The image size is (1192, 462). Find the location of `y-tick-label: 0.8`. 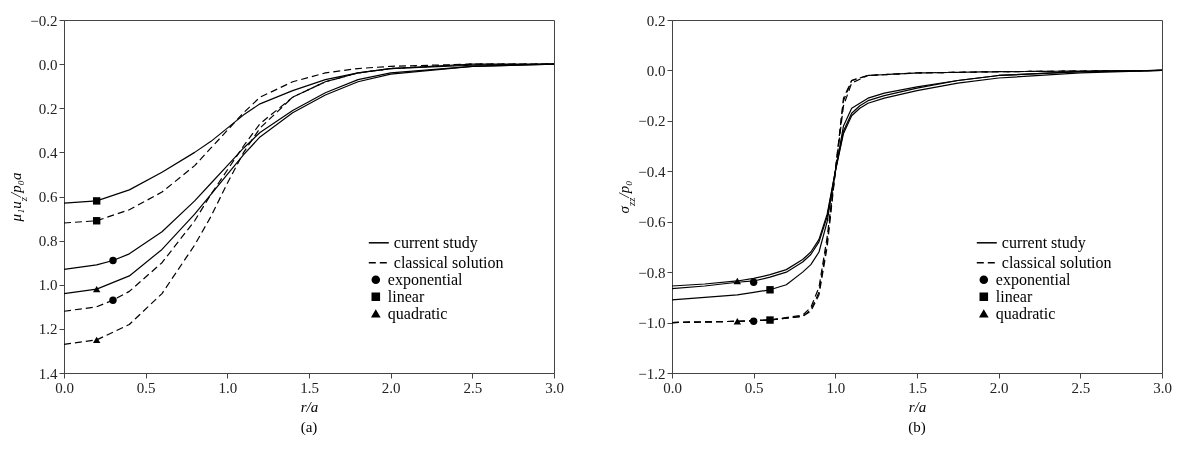

y-tick-label: 0.8 is located at coordinates (48, 241).